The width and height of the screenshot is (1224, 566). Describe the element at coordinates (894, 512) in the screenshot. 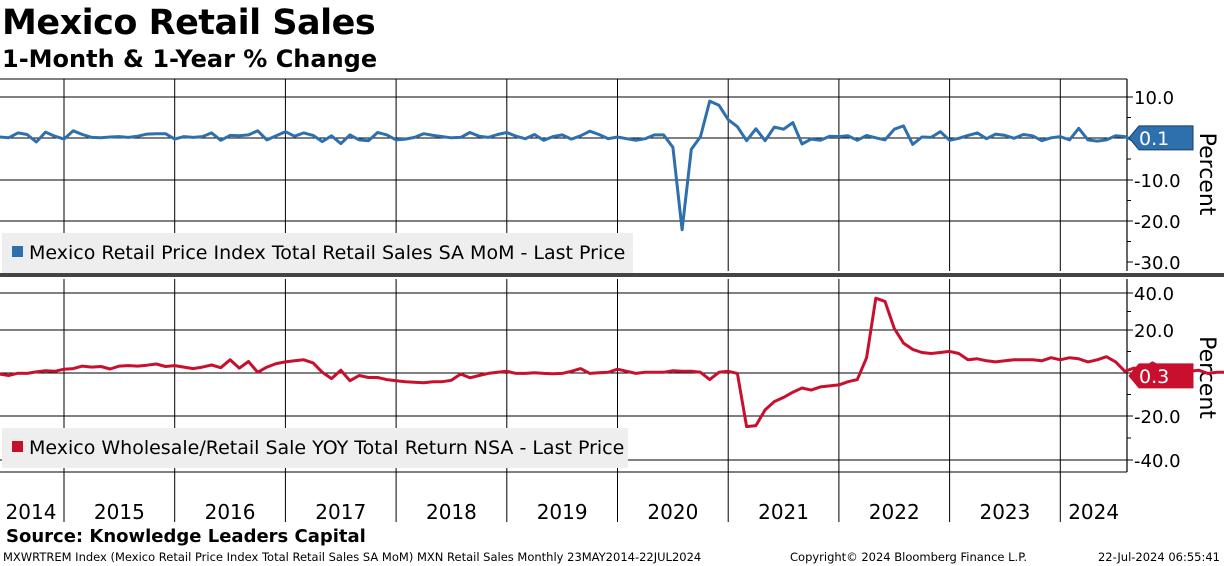

I see `x-tick-label: 2022` at that location.